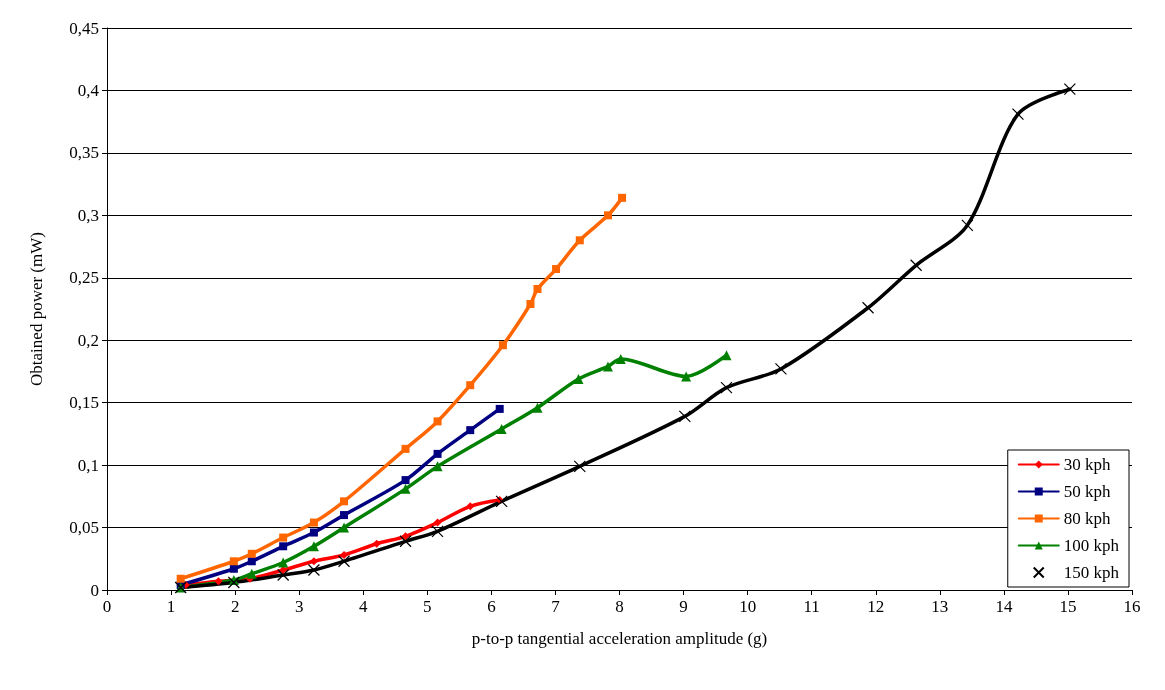  I want to click on y-tick-label: 0,3, so click(88, 215).